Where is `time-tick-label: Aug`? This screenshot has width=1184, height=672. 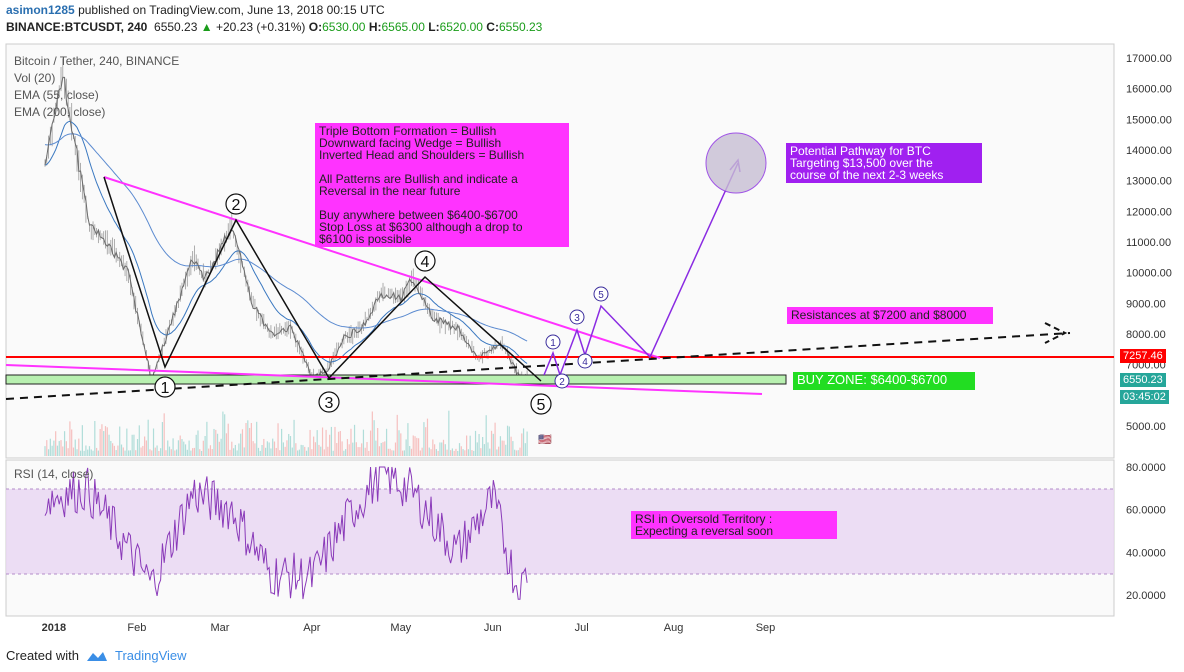 time-tick-label: Aug is located at coordinates (674, 628).